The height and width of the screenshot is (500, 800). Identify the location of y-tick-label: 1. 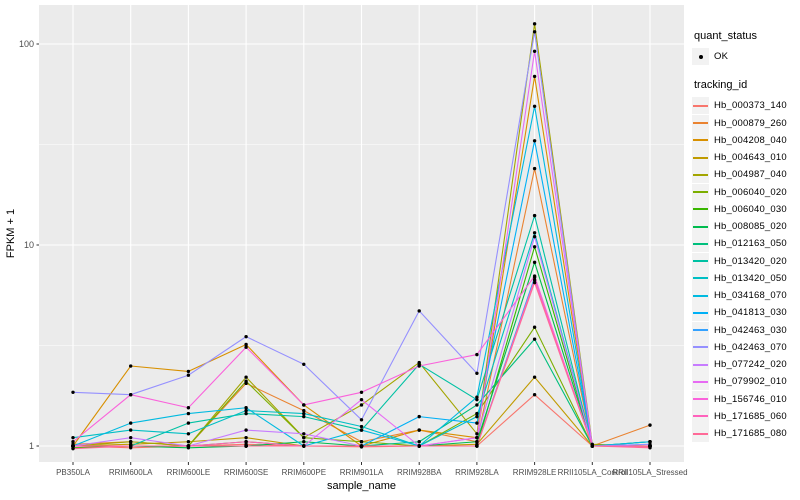
(31, 446).